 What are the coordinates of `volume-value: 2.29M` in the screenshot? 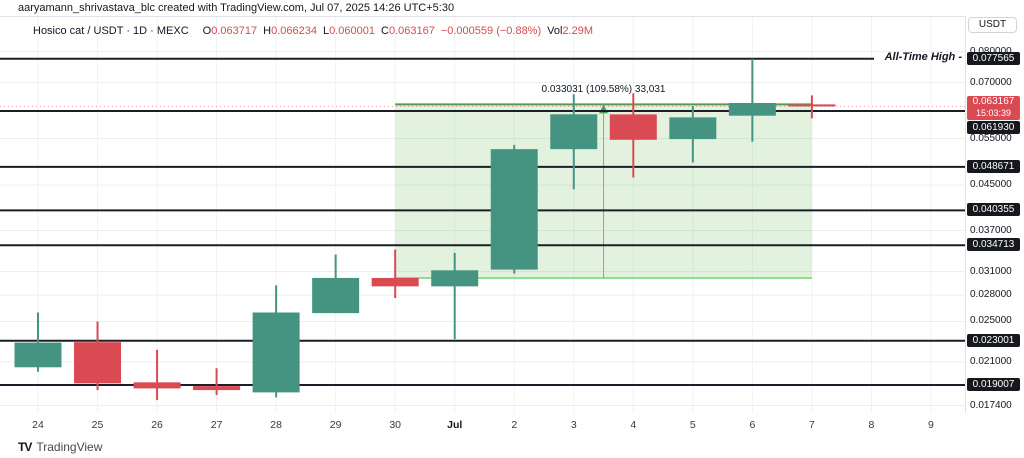 It's located at (578, 31).